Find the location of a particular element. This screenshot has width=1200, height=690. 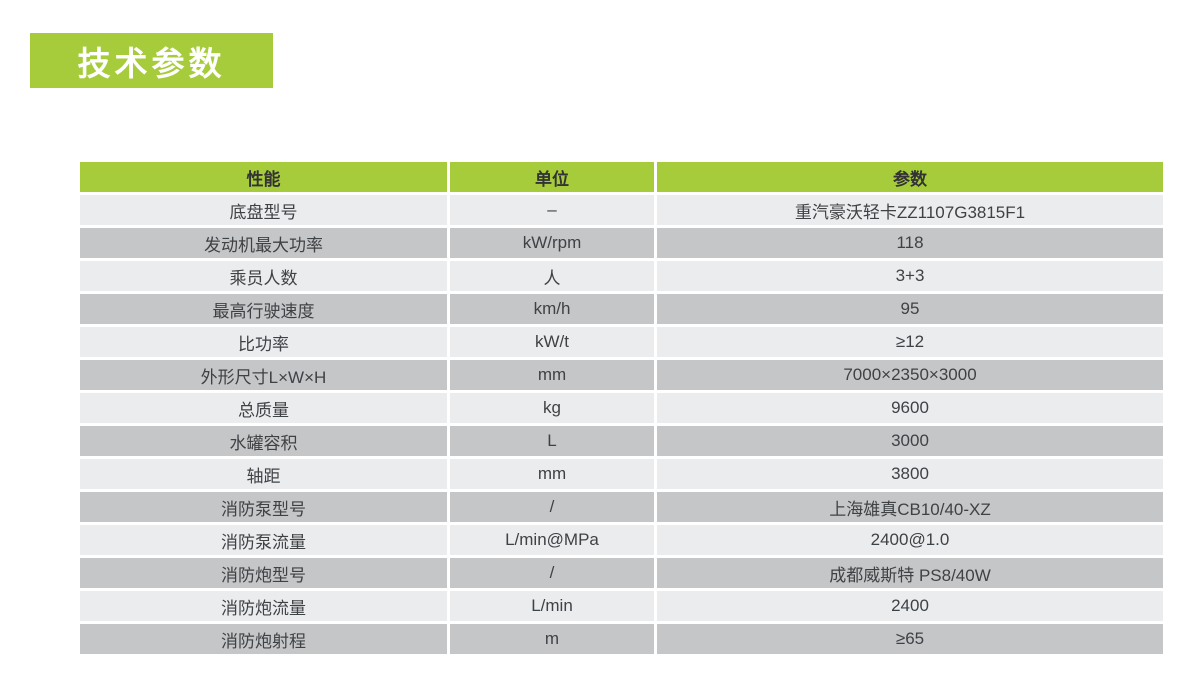

cell-performance: 总质量 is located at coordinates (263, 408).